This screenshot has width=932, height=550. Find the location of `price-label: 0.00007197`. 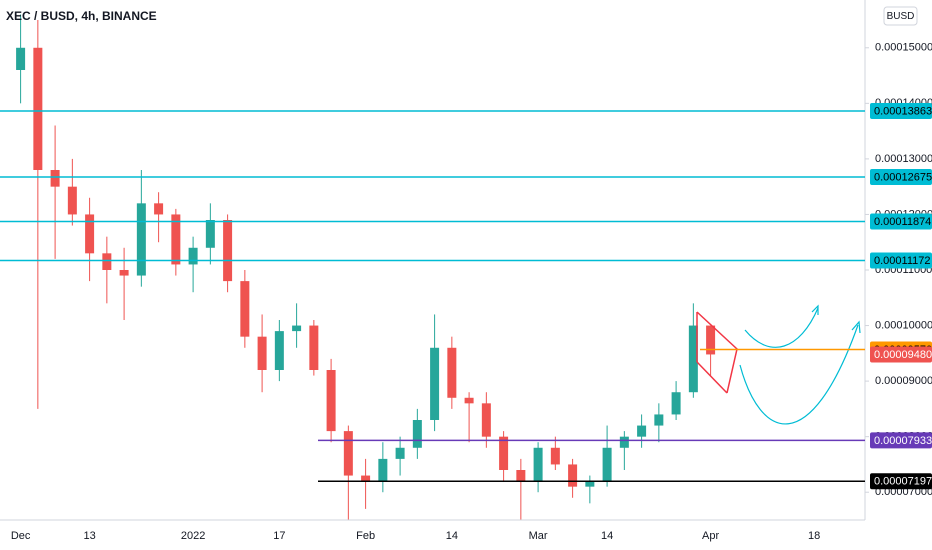

price-label: 0.00007197 is located at coordinates (903, 482).